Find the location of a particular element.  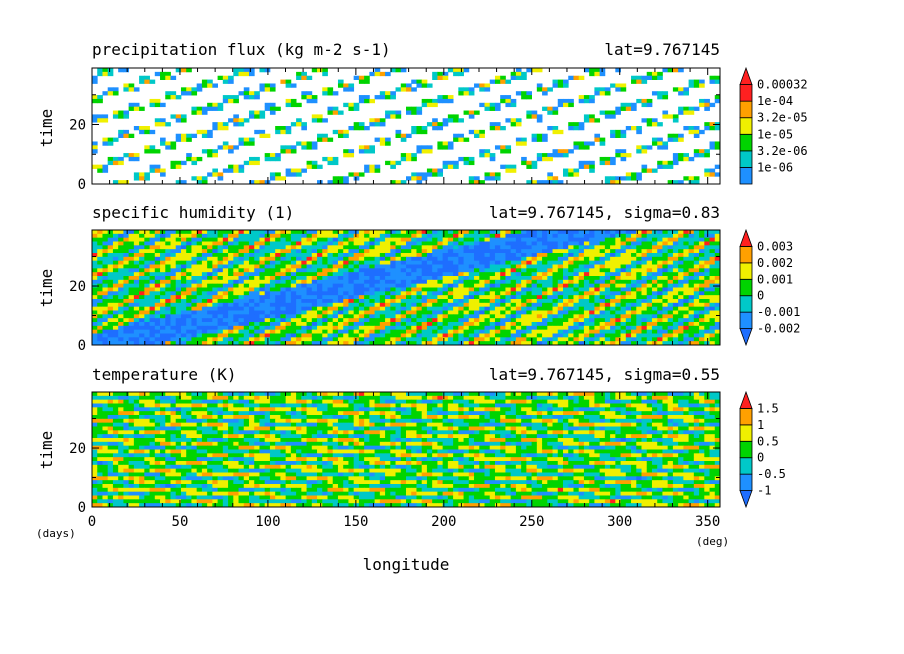

plot-frame is located at coordinates (406, 287).